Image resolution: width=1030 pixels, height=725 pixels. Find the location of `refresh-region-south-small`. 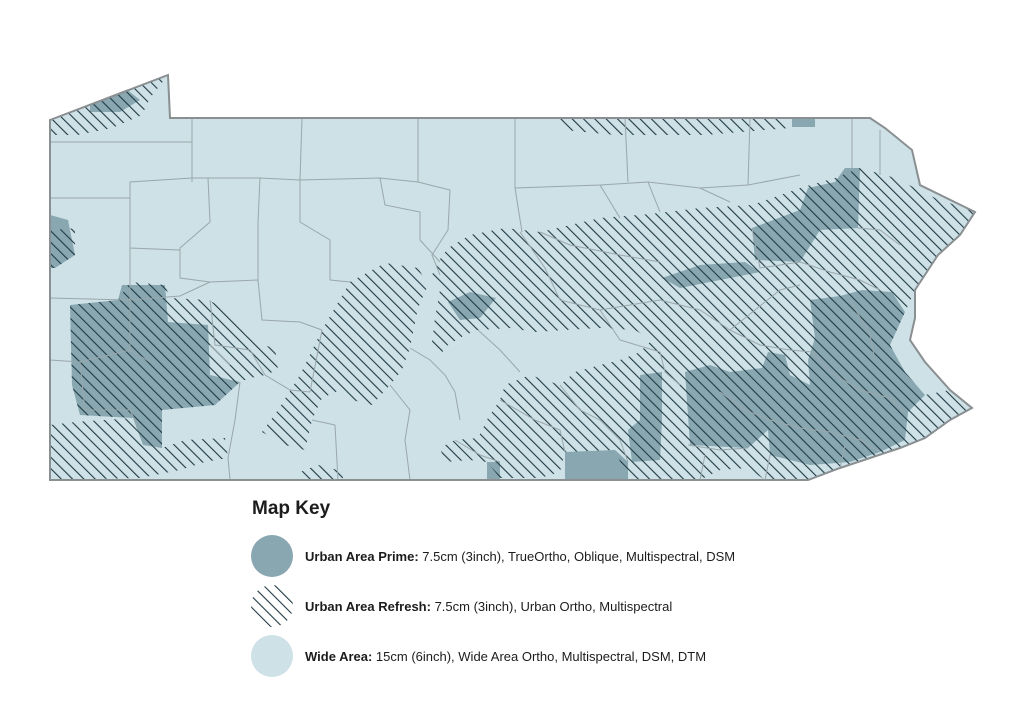

refresh-region-south-small is located at coordinates (322, 472).